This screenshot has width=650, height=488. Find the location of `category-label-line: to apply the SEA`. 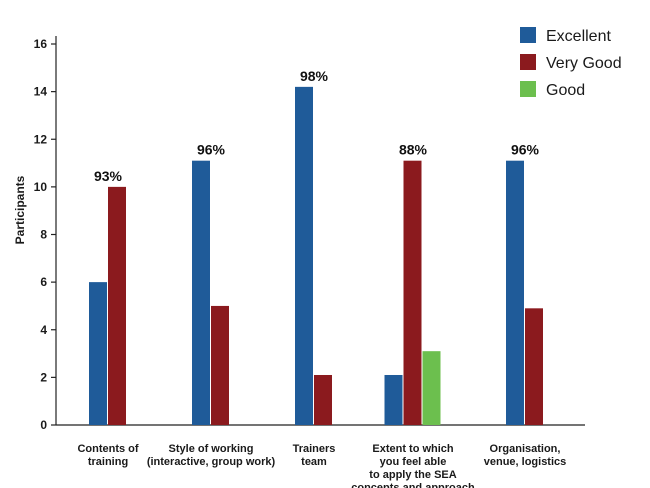

category-label-line: to apply the SEA is located at coordinates (412, 475).